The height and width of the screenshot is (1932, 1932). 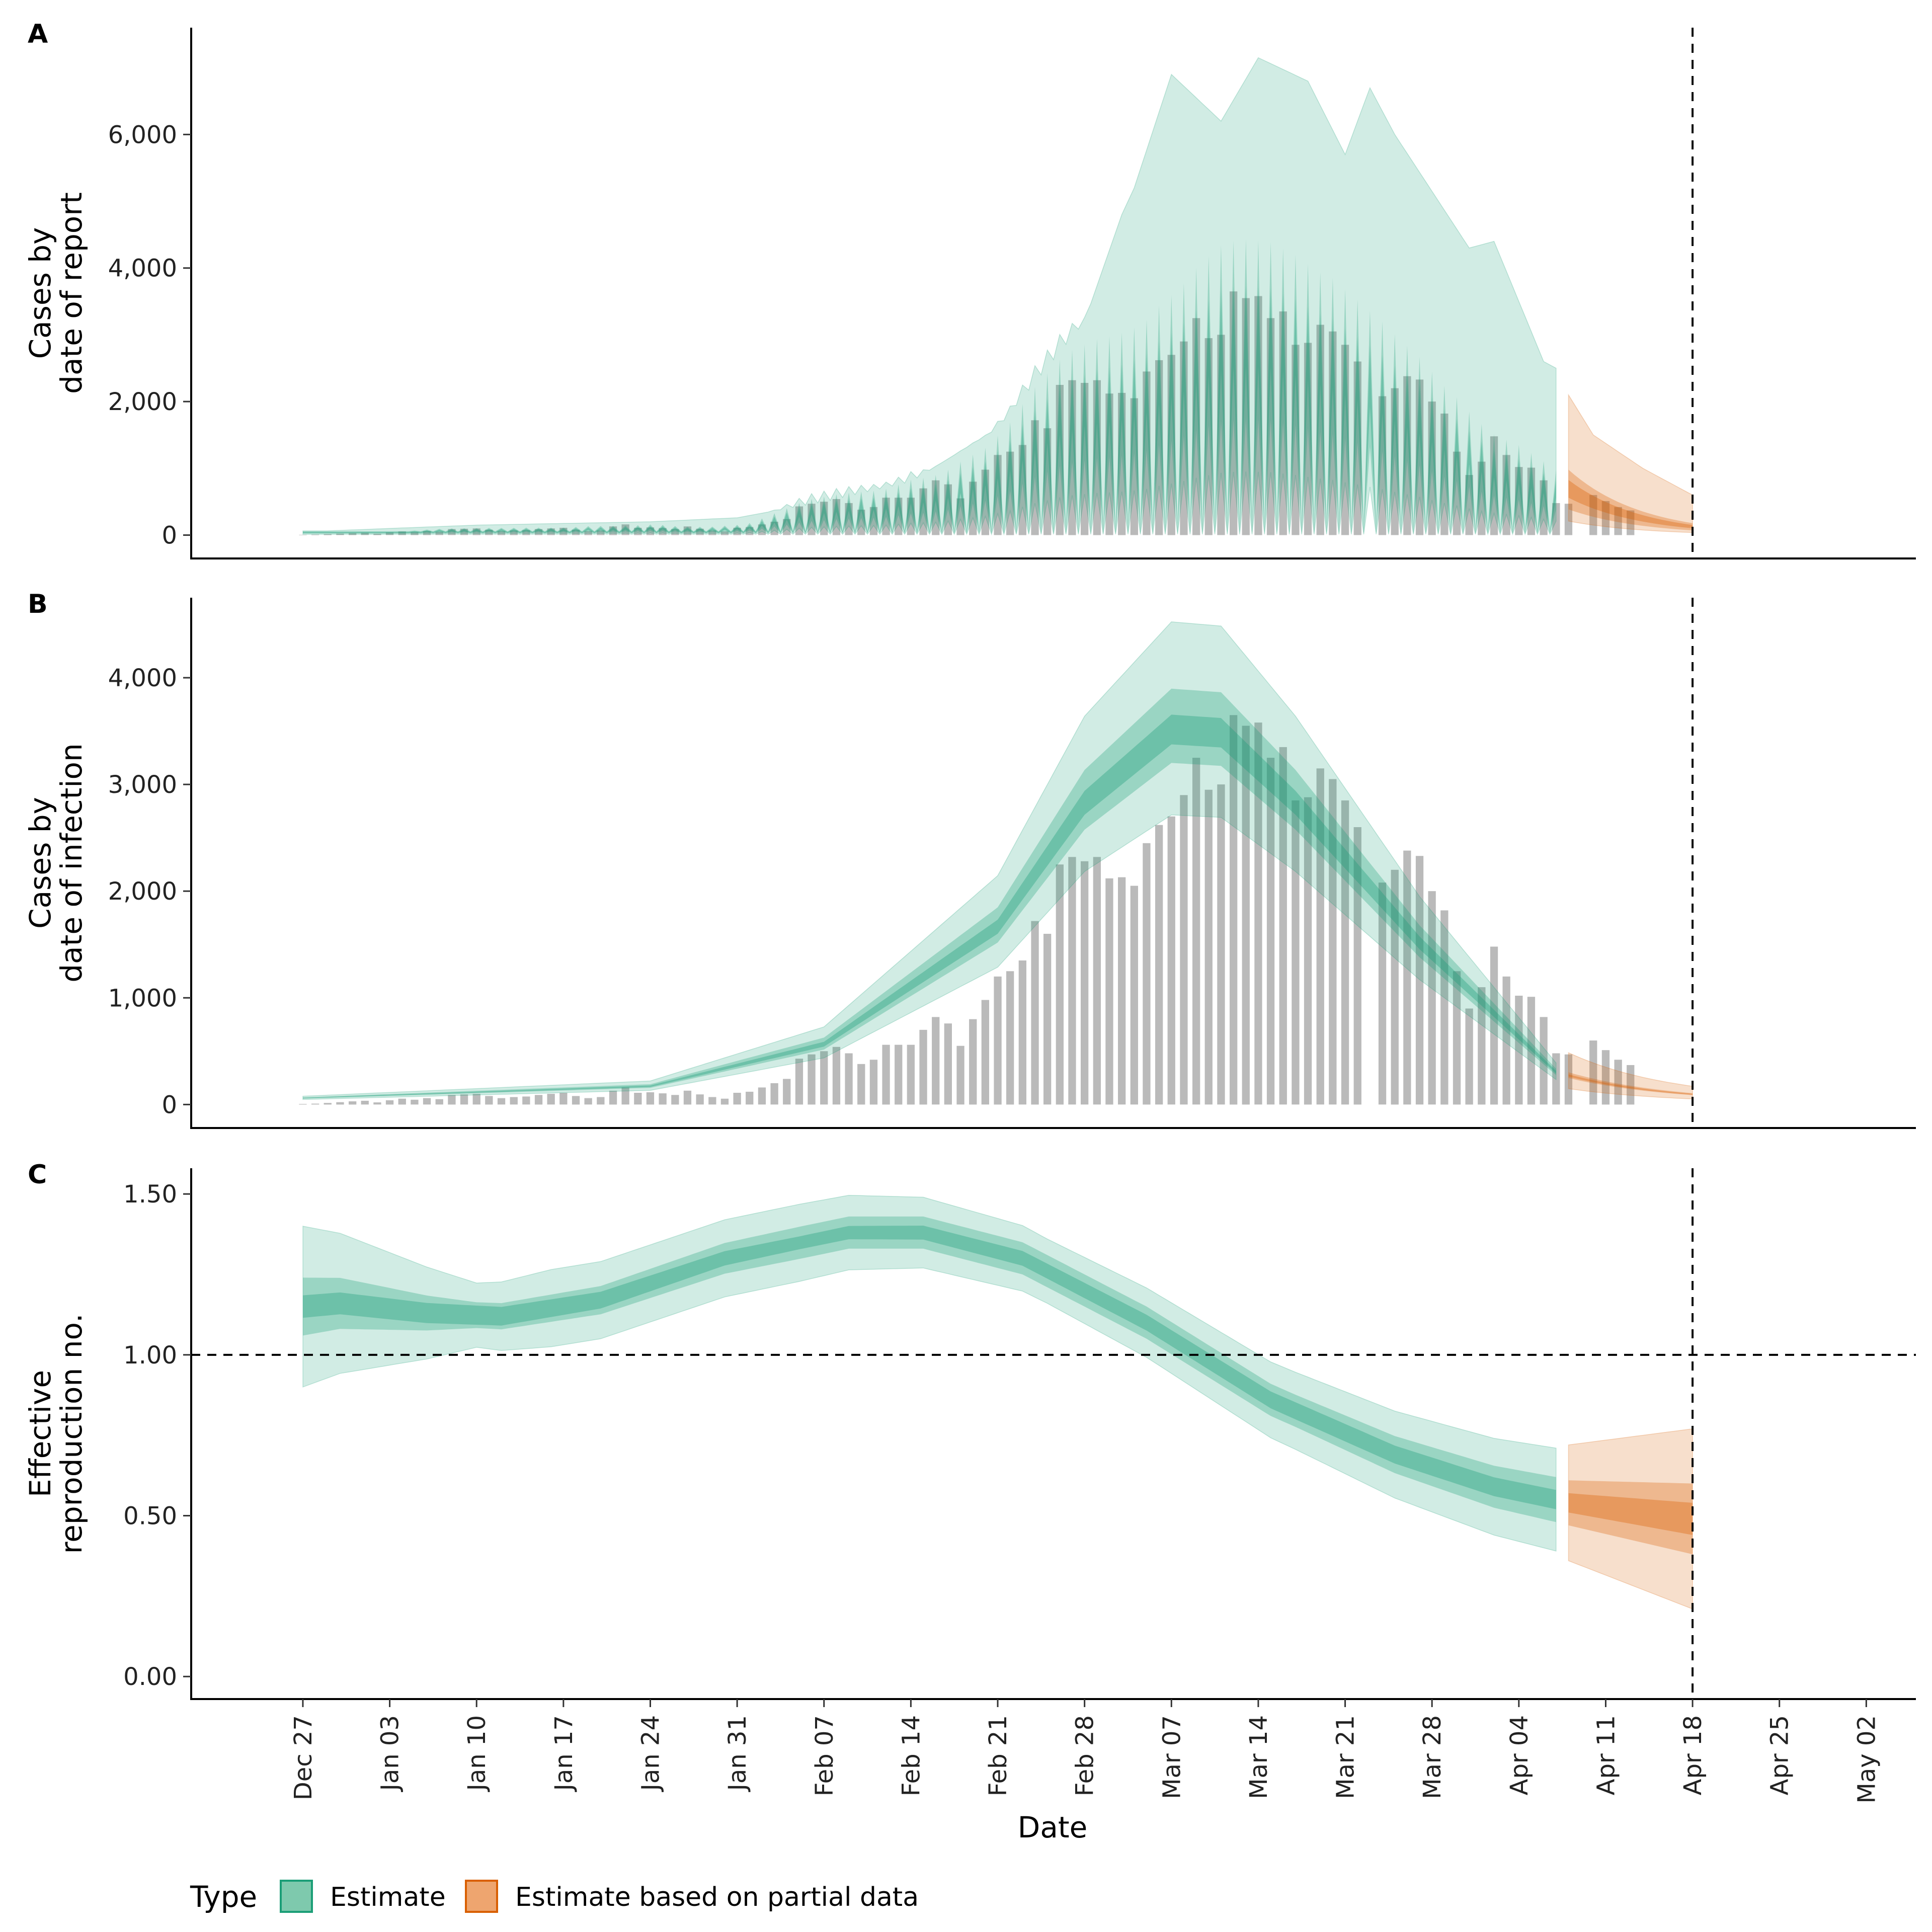 What do you see at coordinates (1259, 1757) in the screenshot?
I see `x-tick-label: Mar 14` at bounding box center [1259, 1757].